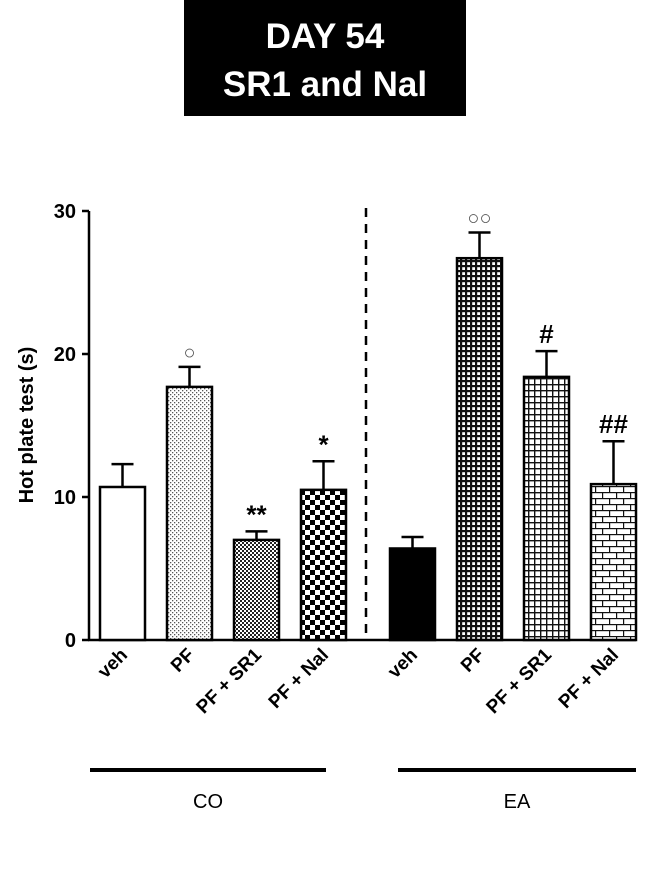 The width and height of the screenshot is (660, 872). I want to click on y-tick-label: 10, so click(65, 498).